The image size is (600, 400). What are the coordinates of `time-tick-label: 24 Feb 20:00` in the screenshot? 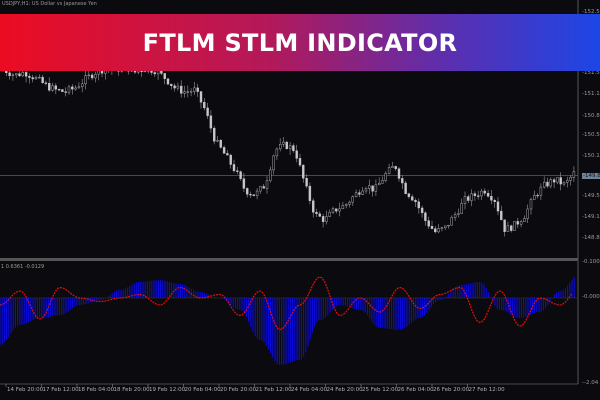 It's located at (344, 390).